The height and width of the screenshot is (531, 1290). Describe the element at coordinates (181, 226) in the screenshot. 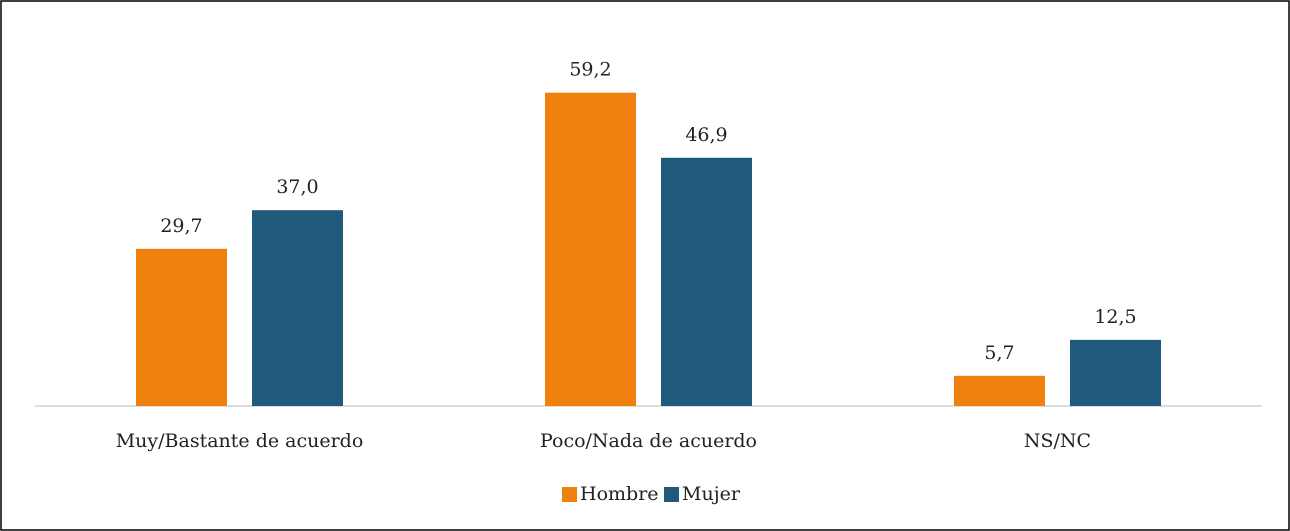

I see `data-label: 29,7` at that location.